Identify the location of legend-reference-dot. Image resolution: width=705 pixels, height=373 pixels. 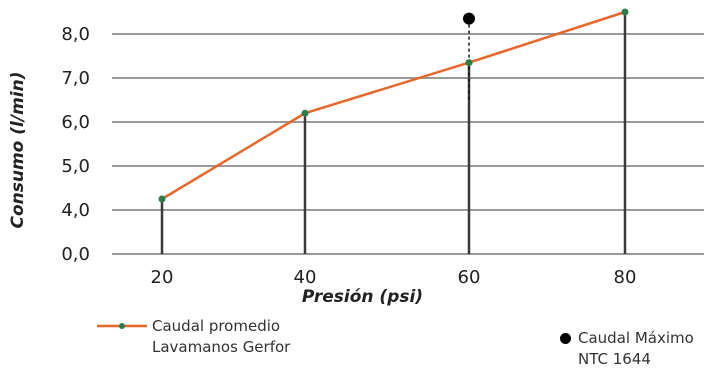
(565, 338).